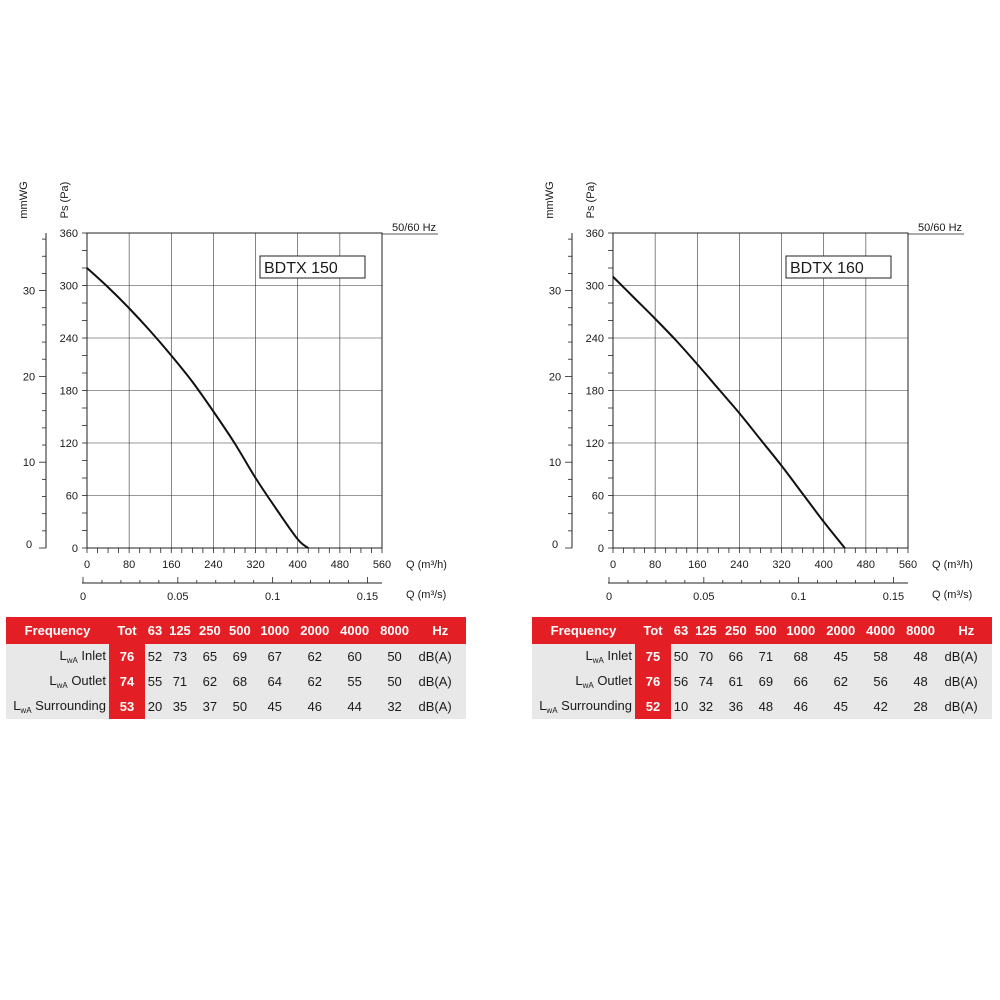 The image size is (1000, 1000). What do you see at coordinates (705, 706) in the screenshot?
I see `band-value: 32` at bounding box center [705, 706].